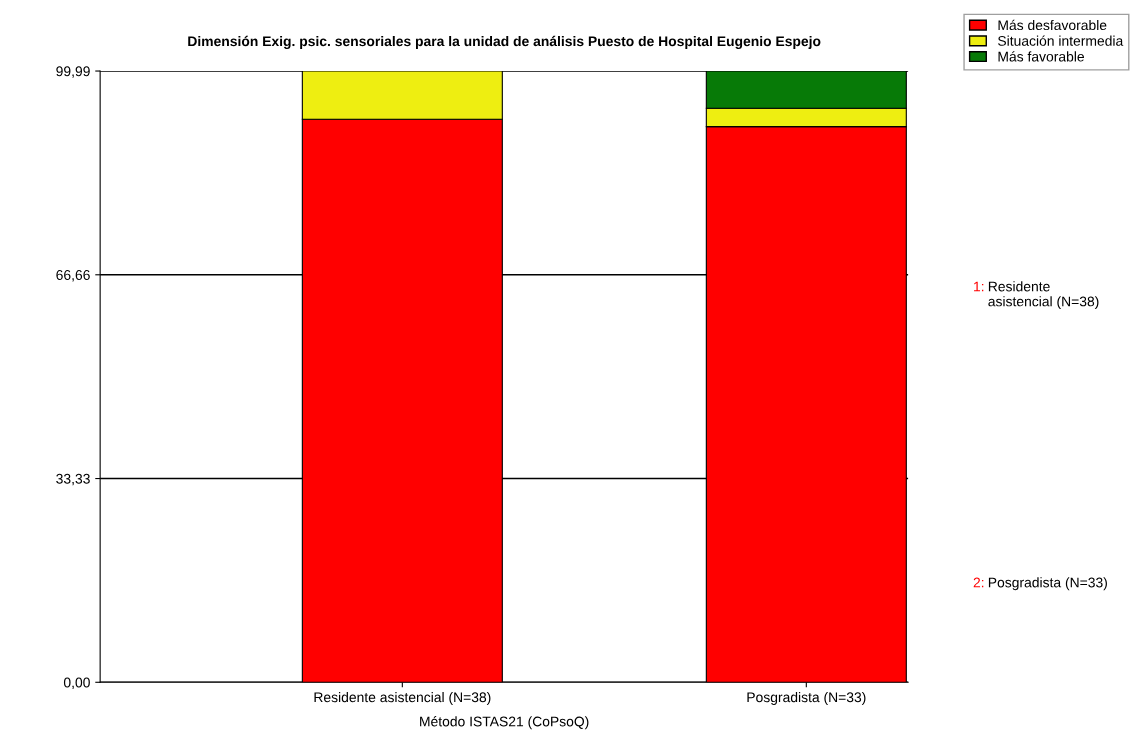 This screenshot has height=740, width=1138. I want to click on x-axis-title: Método ISTAS21 (CoPsoQ), so click(504, 723).